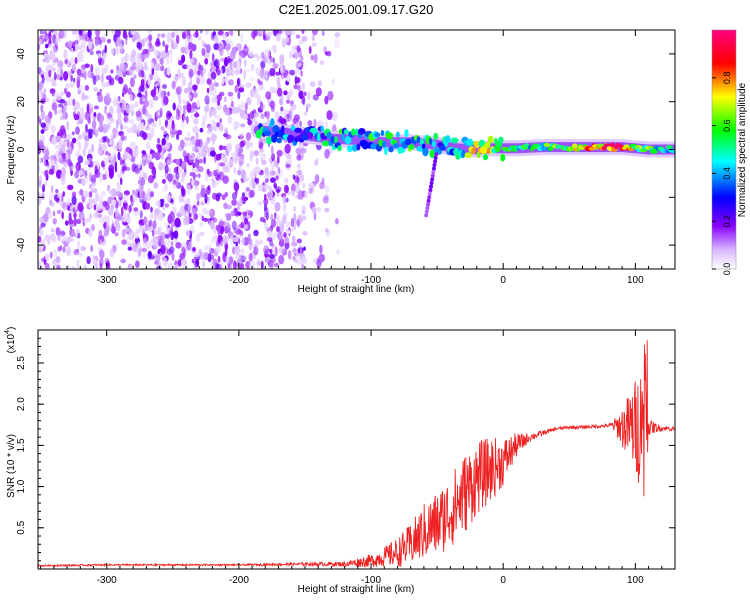 The height and width of the screenshot is (600, 750). What do you see at coordinates (722, 173) in the screenshot?
I see `colorbar-ticks: 0.0 0.2 0.4 0.6 0.8` at bounding box center [722, 173].